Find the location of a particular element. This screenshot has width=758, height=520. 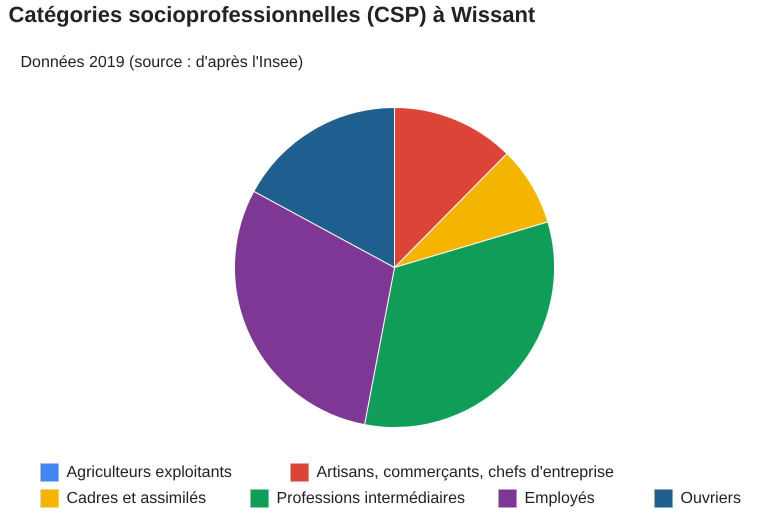

legend-label: Ouvriers is located at coordinates (710, 498).